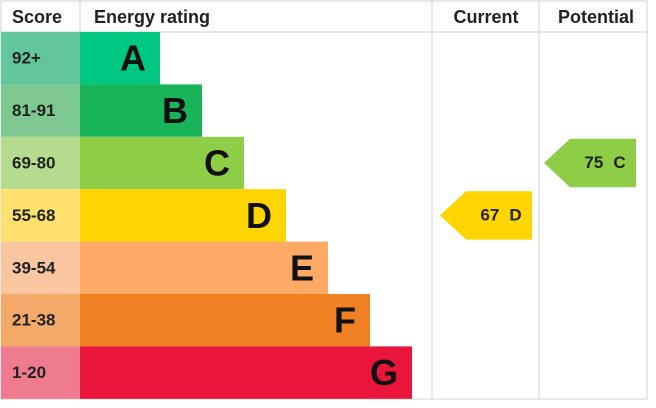 This screenshot has height=408, width=656. I want to click on potential-arrow, so click(590, 163).